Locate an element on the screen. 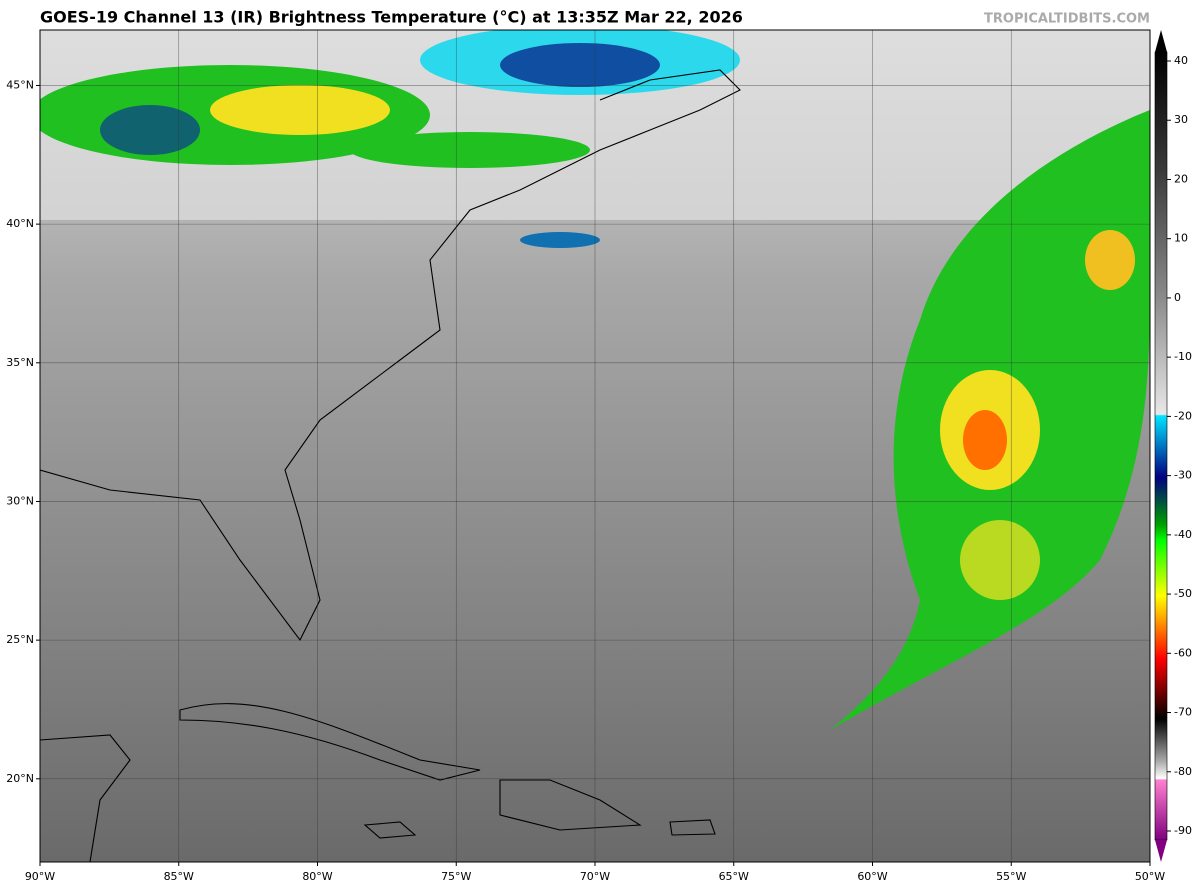 The width and height of the screenshot is (1200, 885). colorbar-tick-label: -30 is located at coordinates (1183, 475).